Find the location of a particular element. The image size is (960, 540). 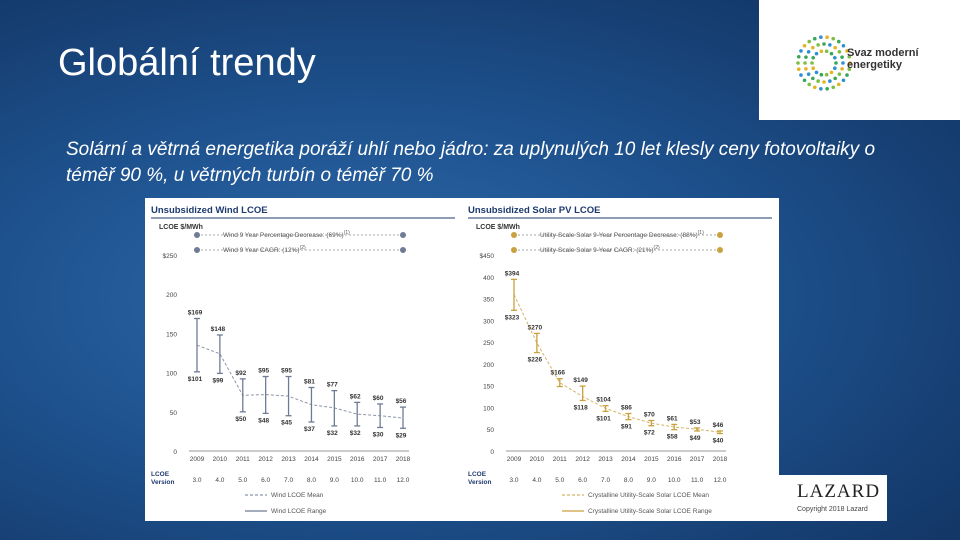

solar-high-label: $270 is located at coordinates (535, 327).